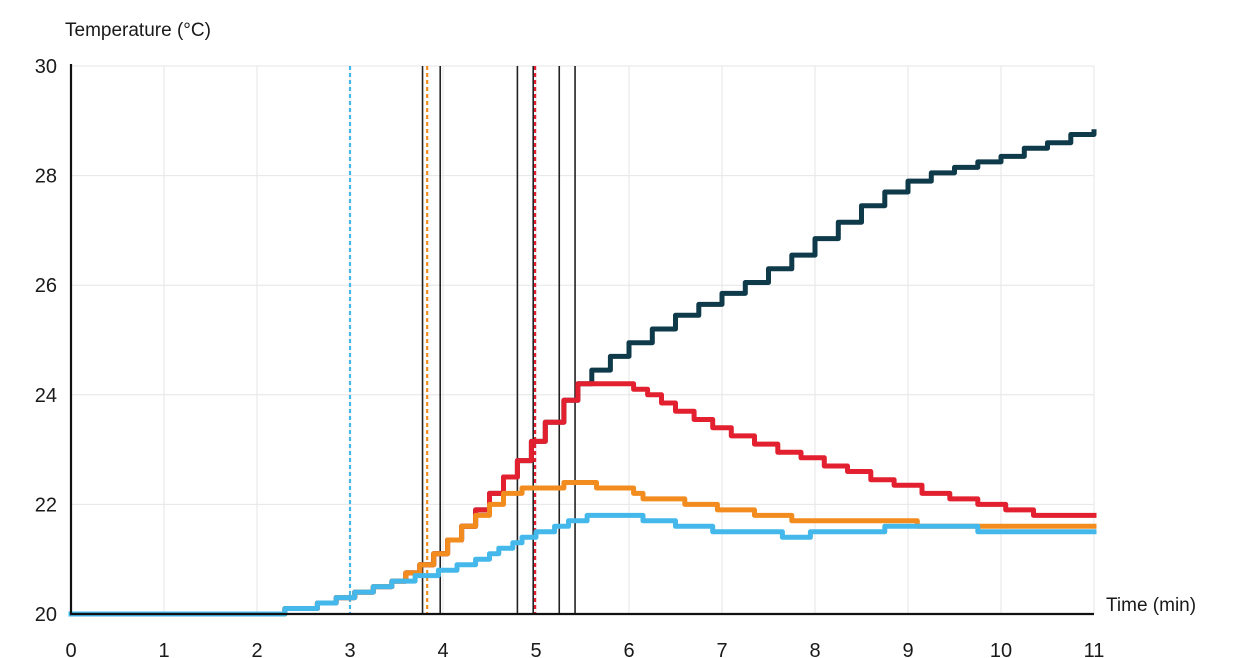 The height and width of the screenshot is (658, 1249). I want to click on y-tick-label-30: 30, so click(46, 67).